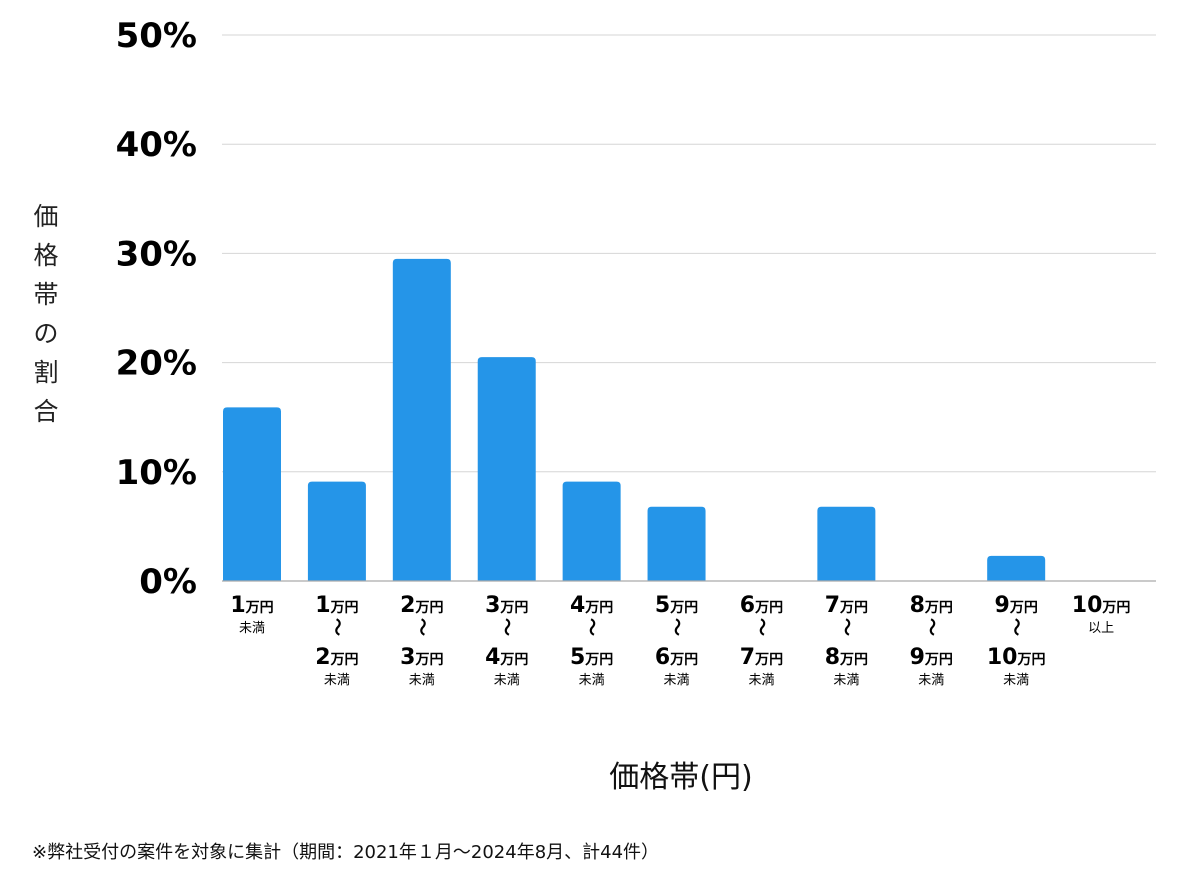 This screenshot has width=1200, height=874. What do you see at coordinates (345, 852) in the screenshot?
I see `footnote: ※弊社受付の案件を対象に集計（期間：2021年１月〜2024年8月、計44件）` at bounding box center [345, 852].